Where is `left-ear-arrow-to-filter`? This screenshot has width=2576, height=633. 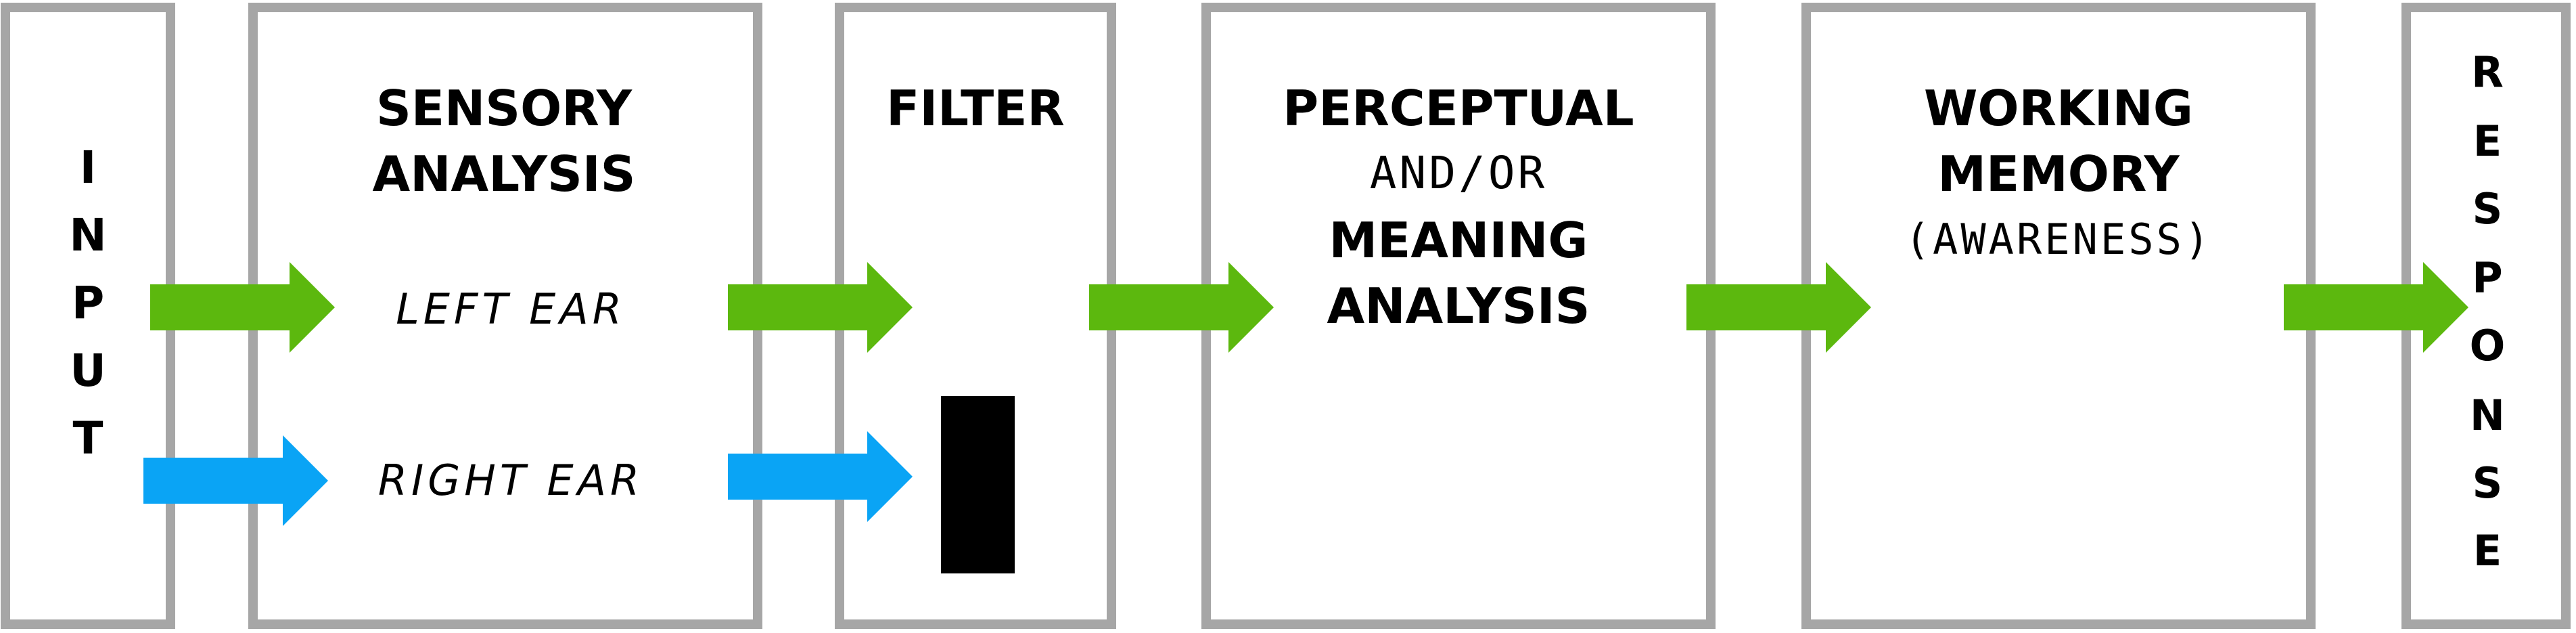
left-ear-arrow-to-filter is located at coordinates (820, 307).